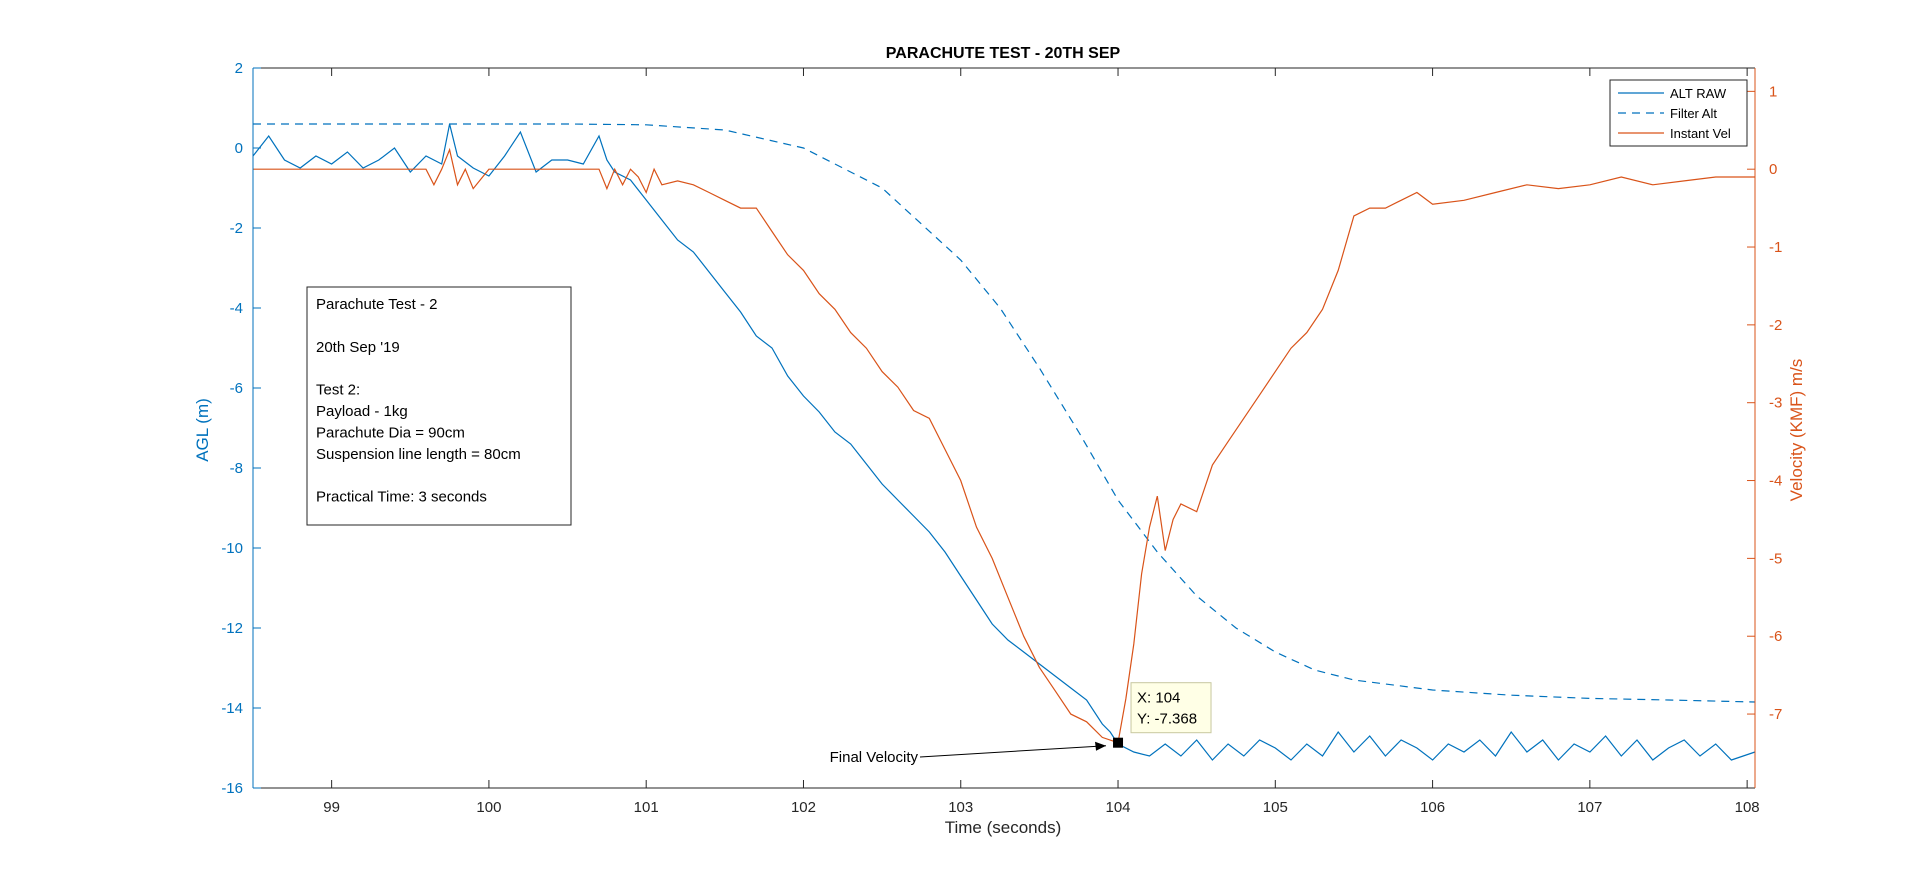 The width and height of the screenshot is (1920, 879). What do you see at coordinates (376, 304) in the screenshot?
I see `note-line: Parachute Test - 2` at bounding box center [376, 304].